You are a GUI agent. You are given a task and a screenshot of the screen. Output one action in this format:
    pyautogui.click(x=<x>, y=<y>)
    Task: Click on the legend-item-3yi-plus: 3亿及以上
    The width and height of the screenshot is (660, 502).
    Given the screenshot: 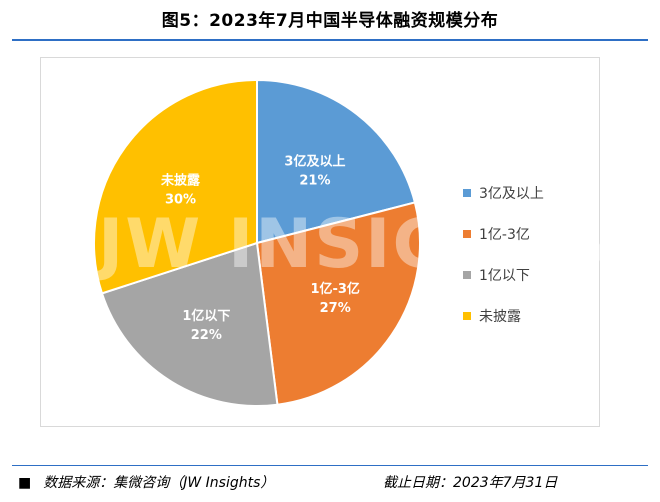 What is the action you would take?
    pyautogui.click(x=528, y=192)
    